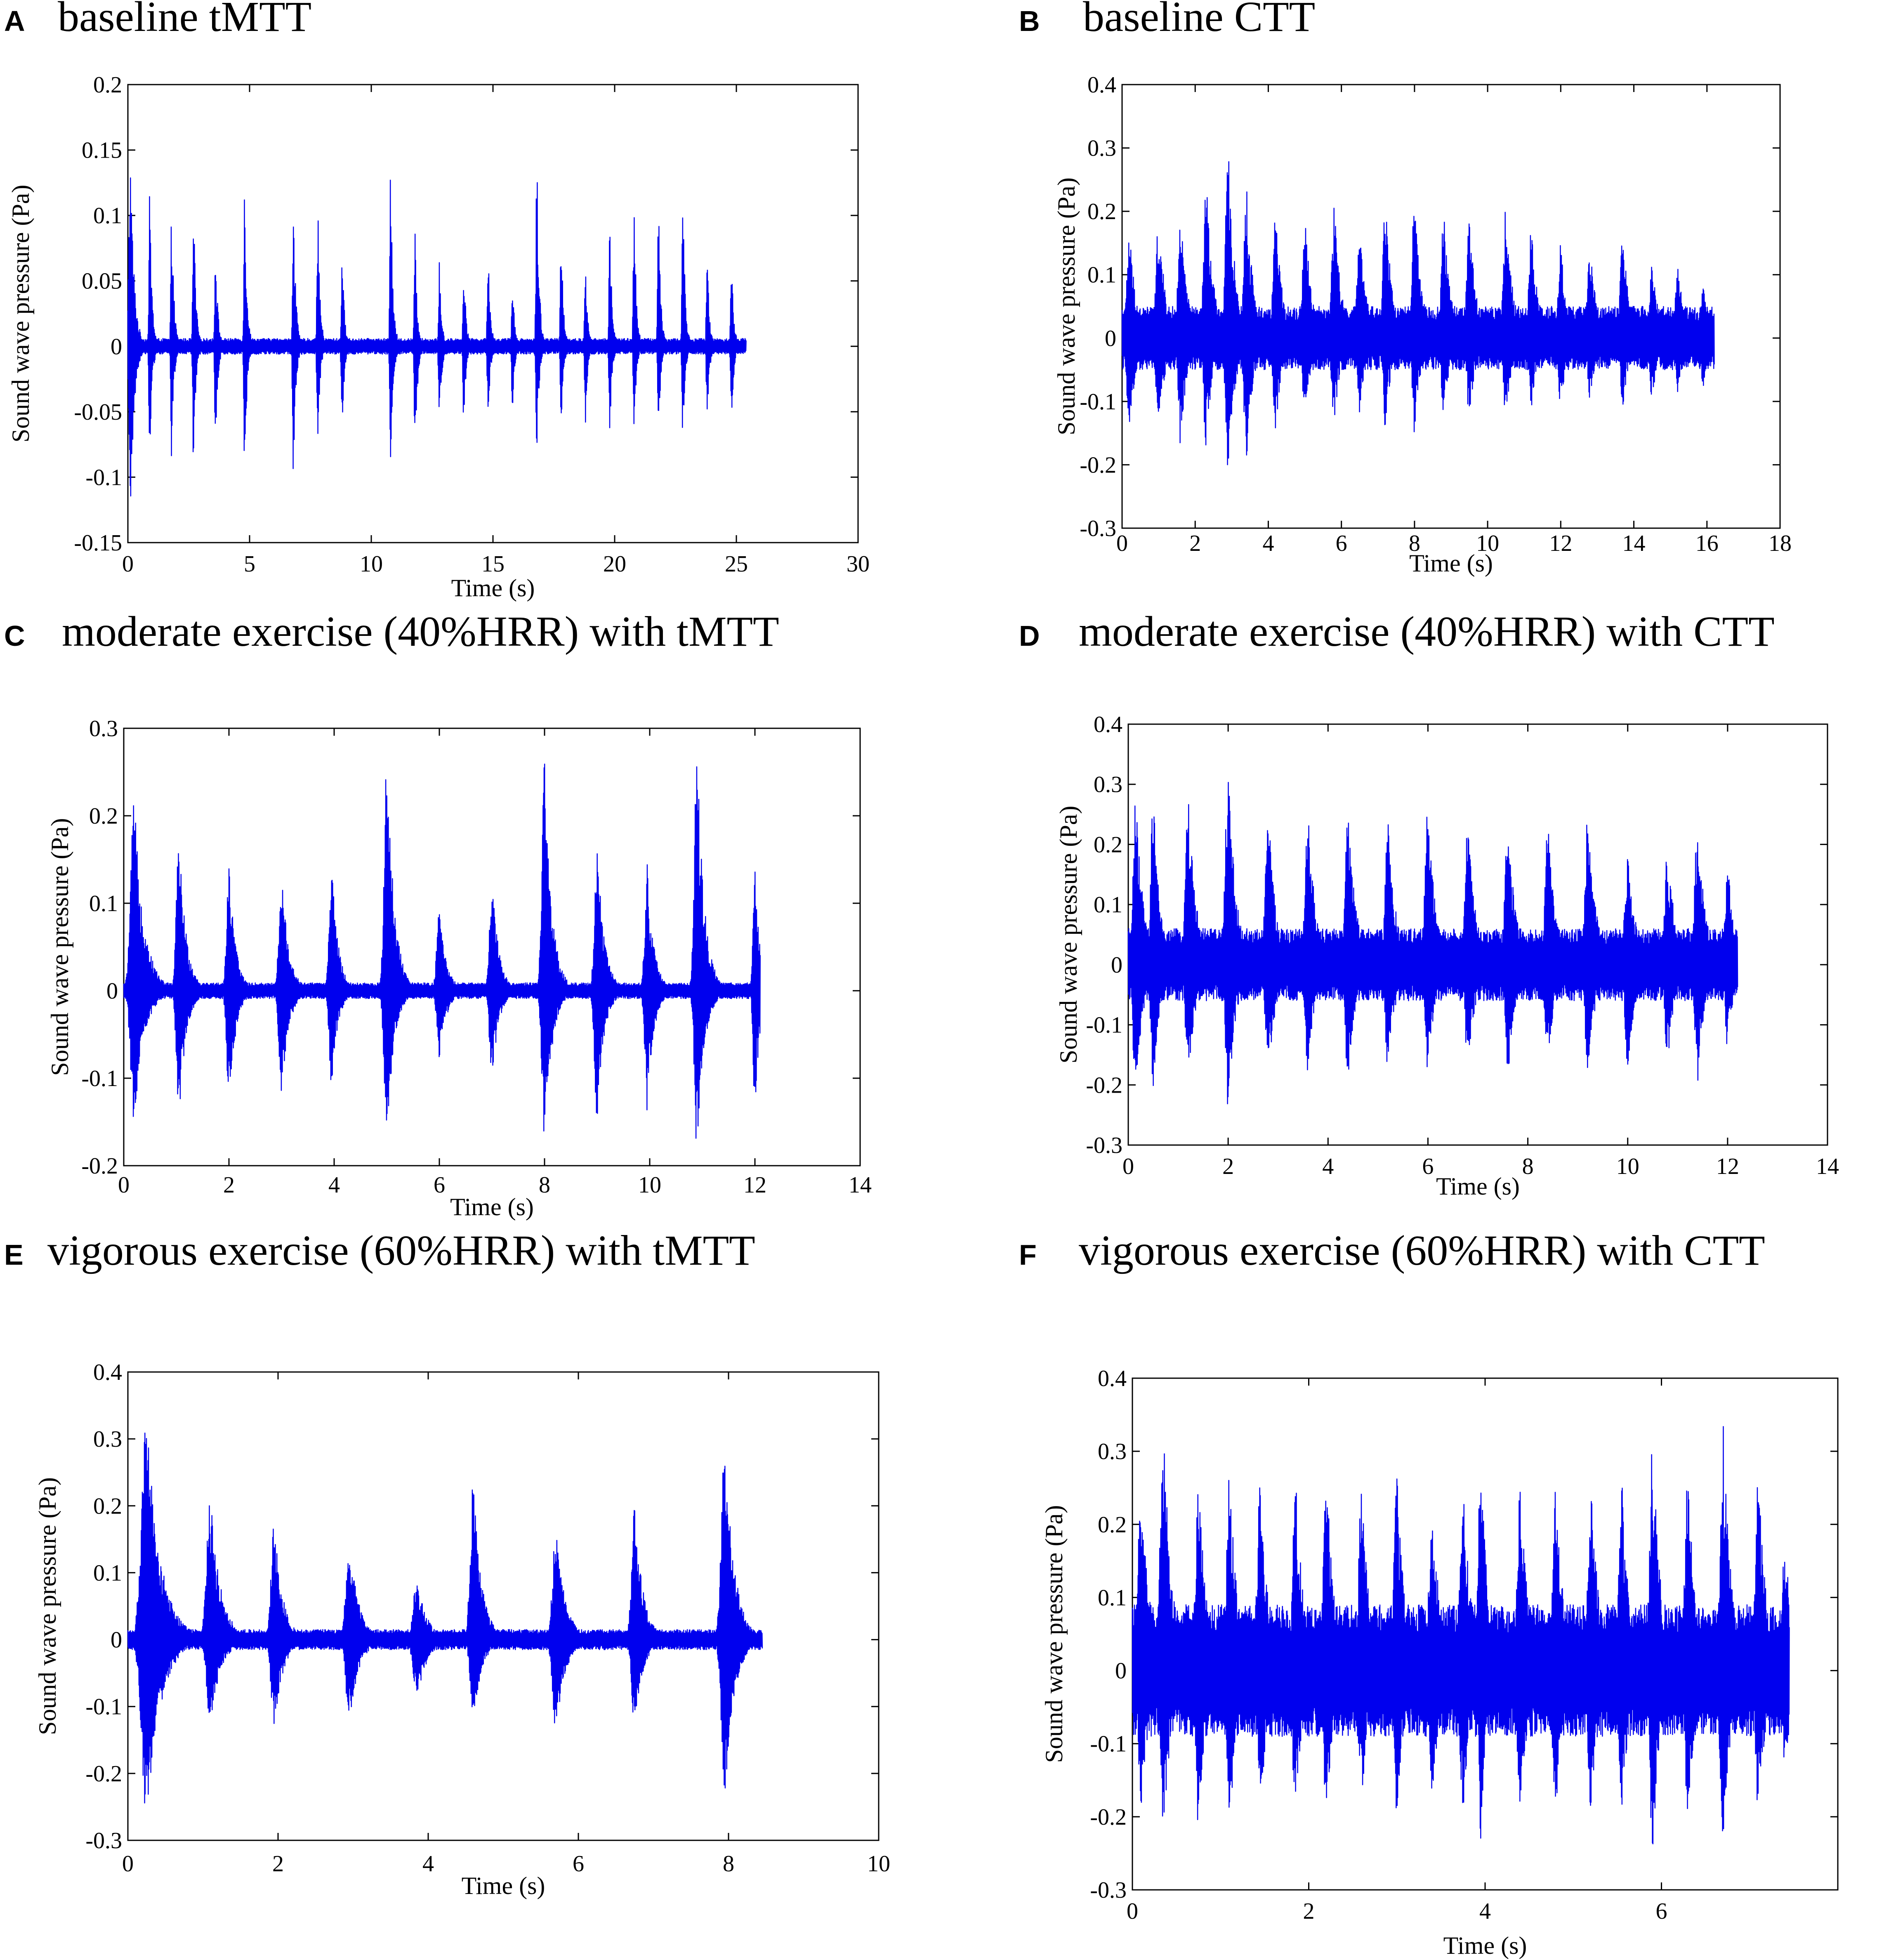  Describe the element at coordinates (736, 564) in the screenshot. I see `x-tick-label: 25` at that location.